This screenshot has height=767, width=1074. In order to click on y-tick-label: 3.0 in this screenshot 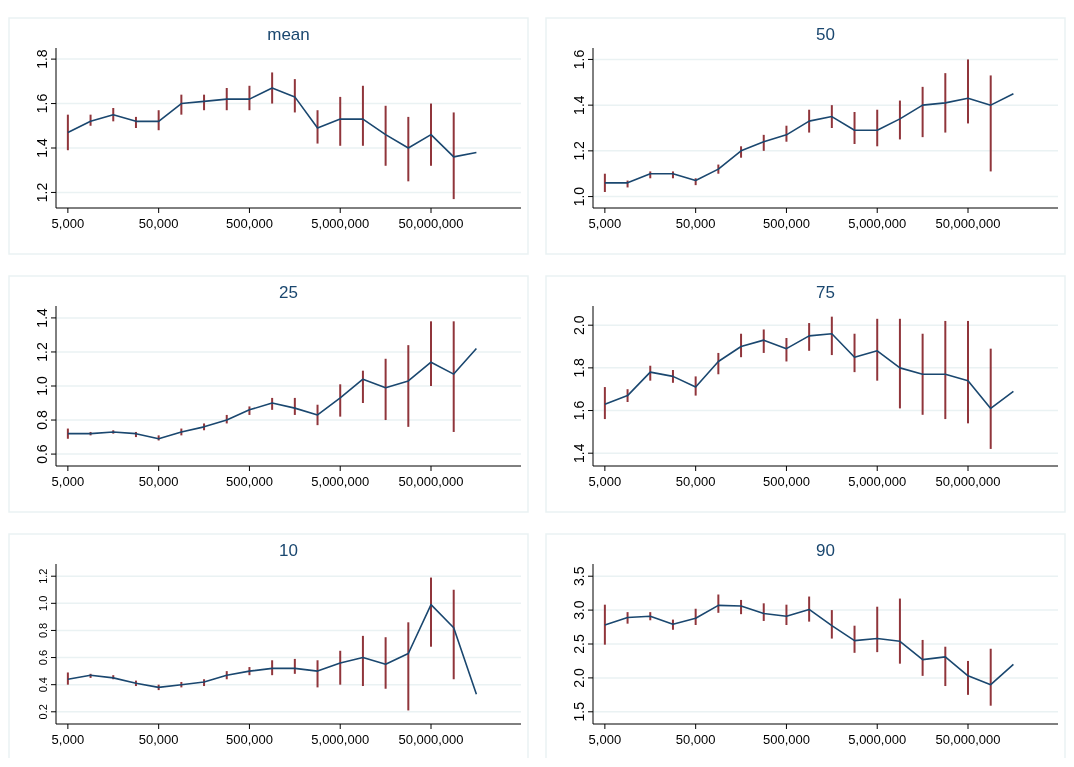, I will do `click(579, 610)`.